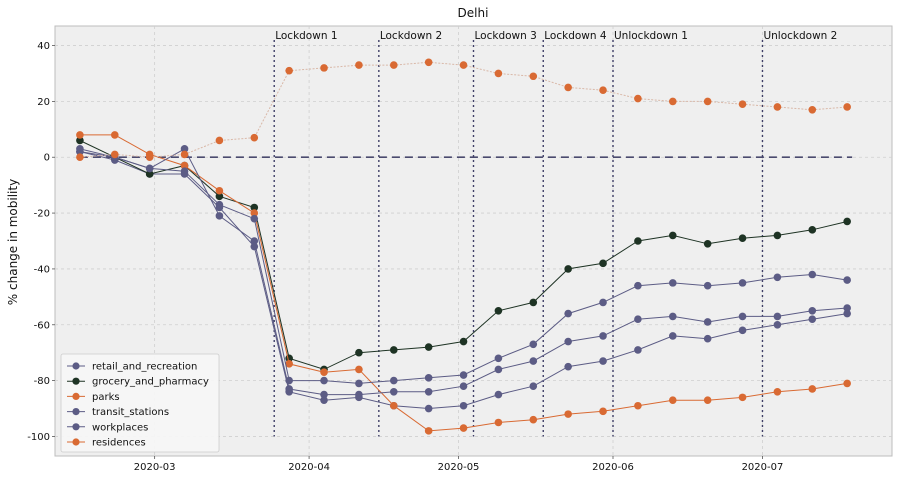 This screenshot has width=899, height=478. What do you see at coordinates (130, 412) in the screenshot?
I see `legend-label: transit_stations` at bounding box center [130, 412].